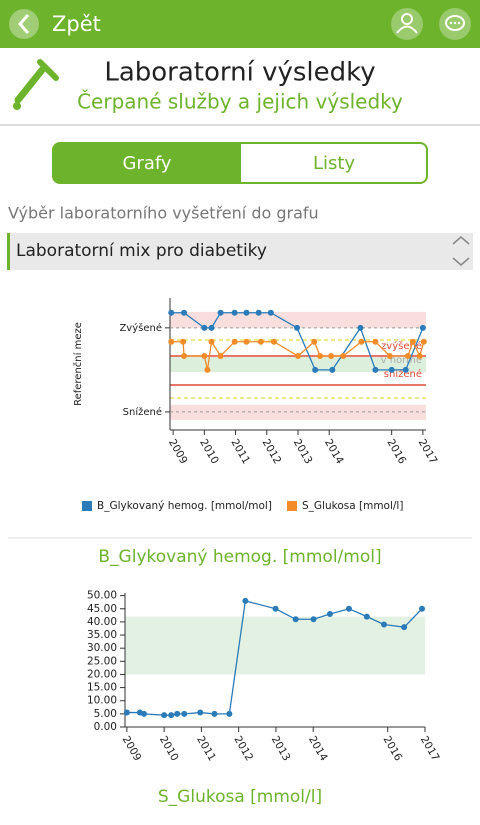 The width and height of the screenshot is (480, 825). Describe the element at coordinates (455, 24) in the screenshot. I see `chat-icon` at that location.